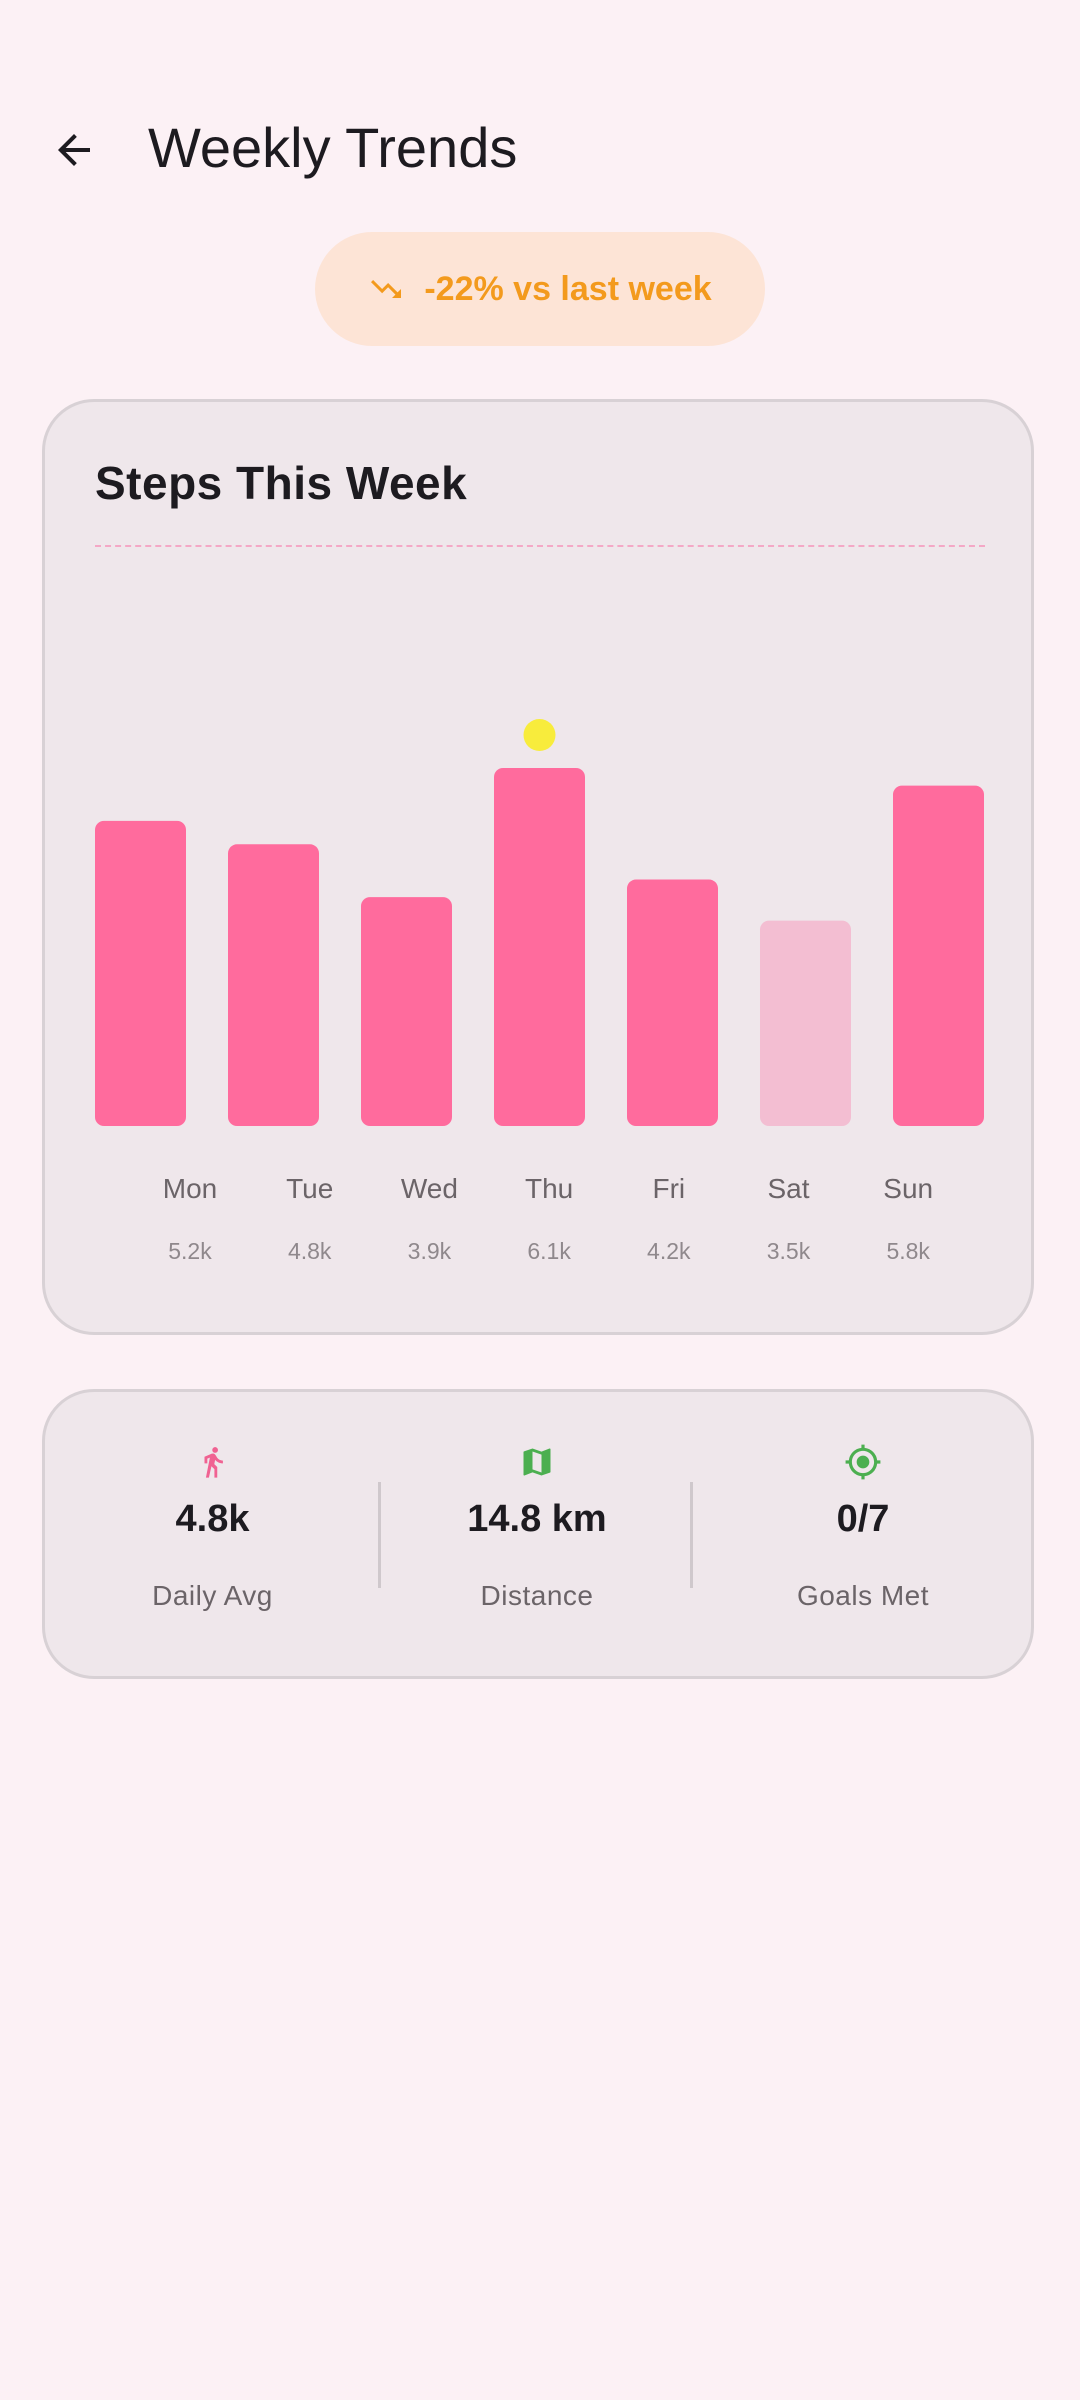 This screenshot has height=2400, width=1080. I want to click on value-label: 5.2k, so click(190, 1251).